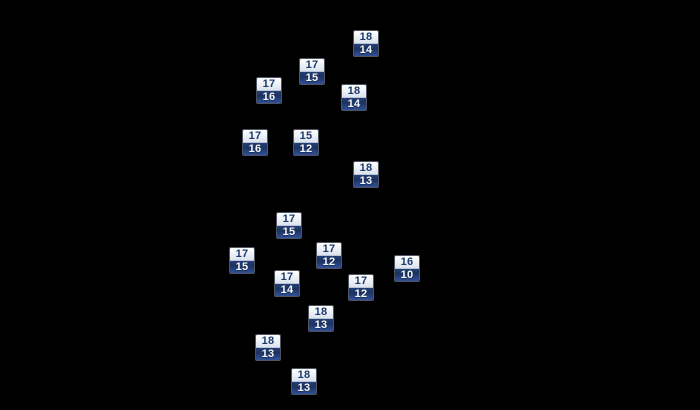 The height and width of the screenshot is (410, 700). I want to click on temperature-badge: 16 10, so click(407, 268).